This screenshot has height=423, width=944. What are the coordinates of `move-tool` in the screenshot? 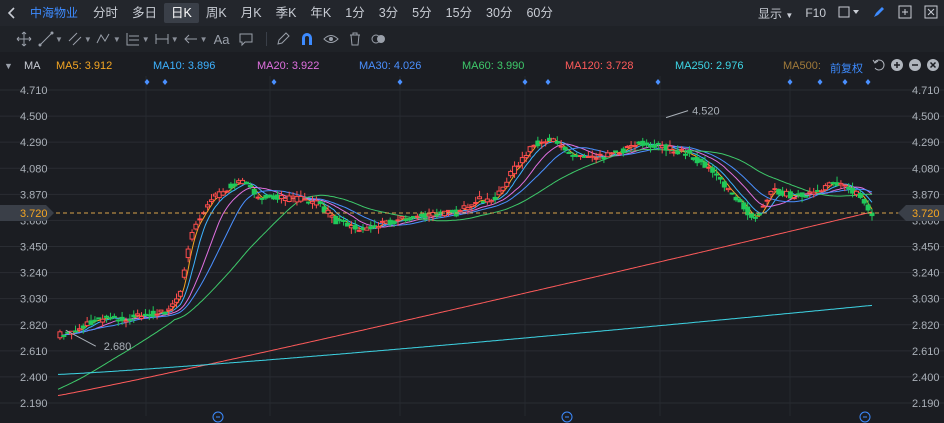 It's located at (24, 39).